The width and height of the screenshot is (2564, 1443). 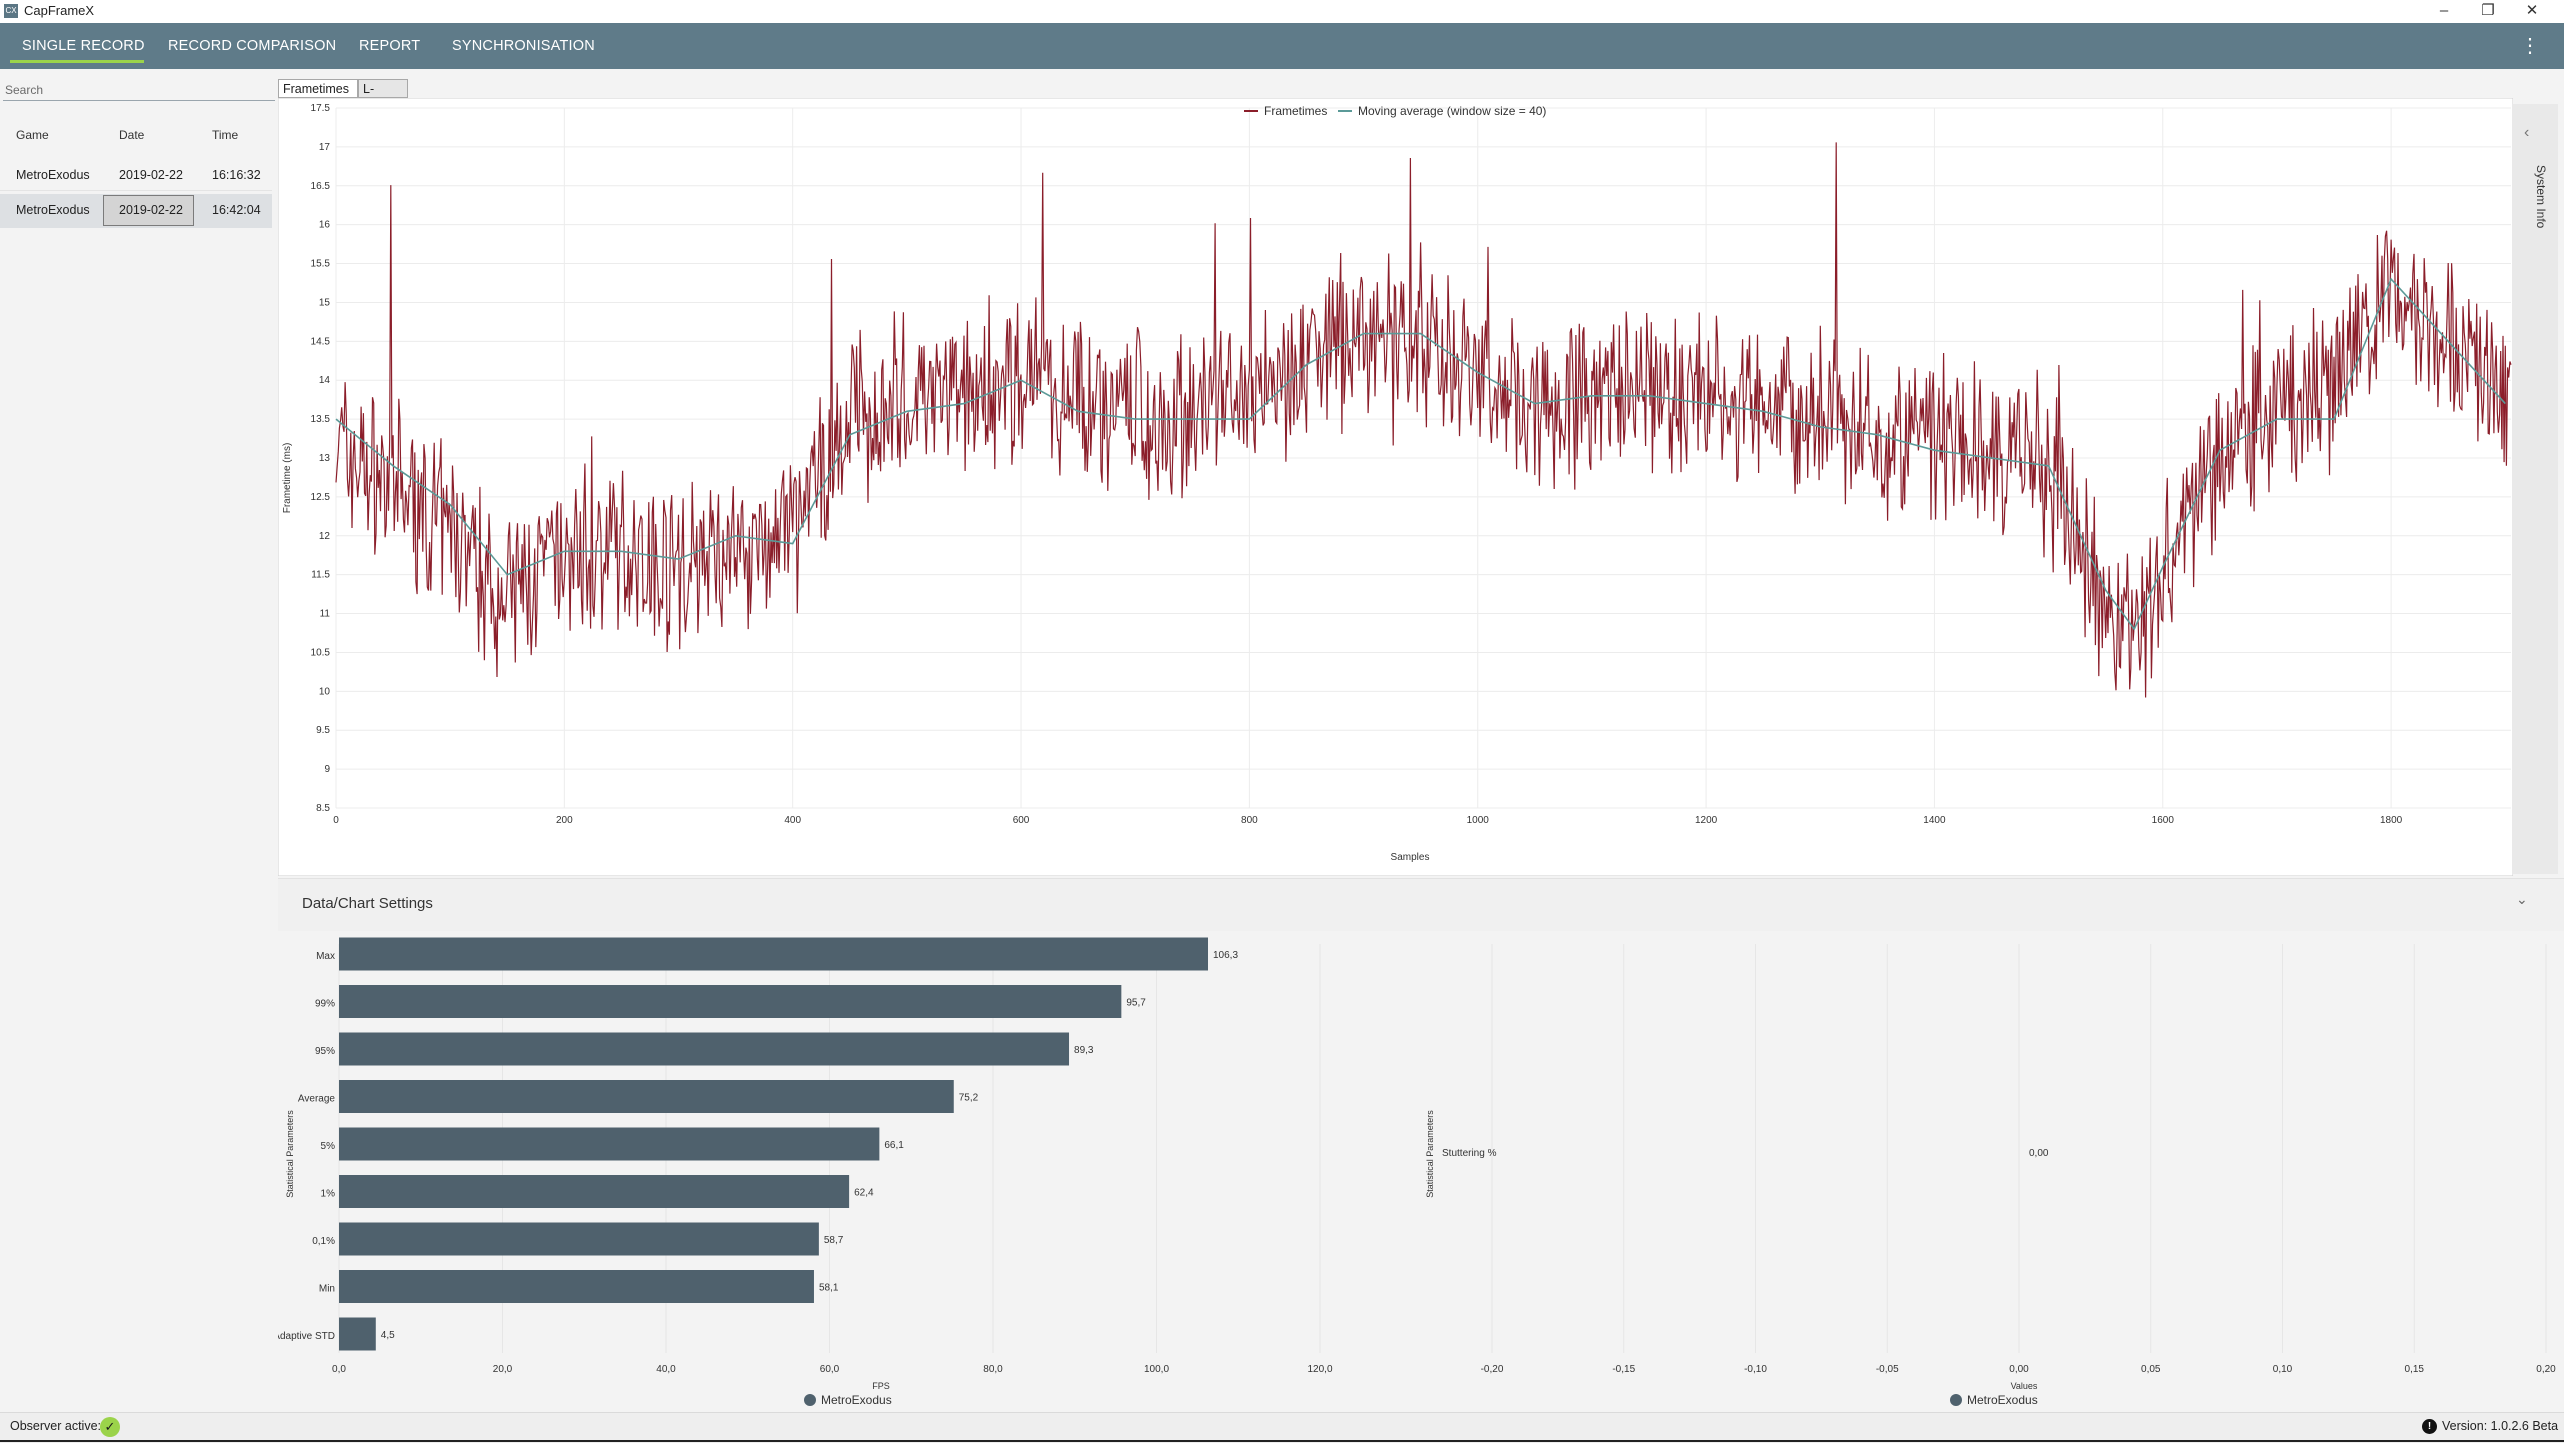 I want to click on record-row-1-game: MetroExodus, so click(x=53, y=175).